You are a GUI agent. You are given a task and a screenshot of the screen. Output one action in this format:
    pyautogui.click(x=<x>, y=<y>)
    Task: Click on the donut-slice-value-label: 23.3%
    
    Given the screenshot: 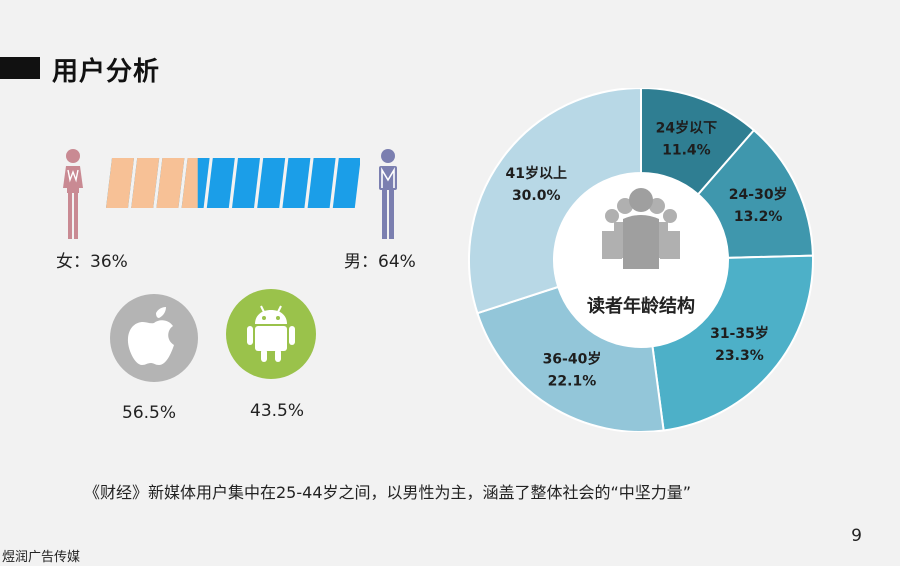 What is the action you would take?
    pyautogui.click(x=739, y=356)
    